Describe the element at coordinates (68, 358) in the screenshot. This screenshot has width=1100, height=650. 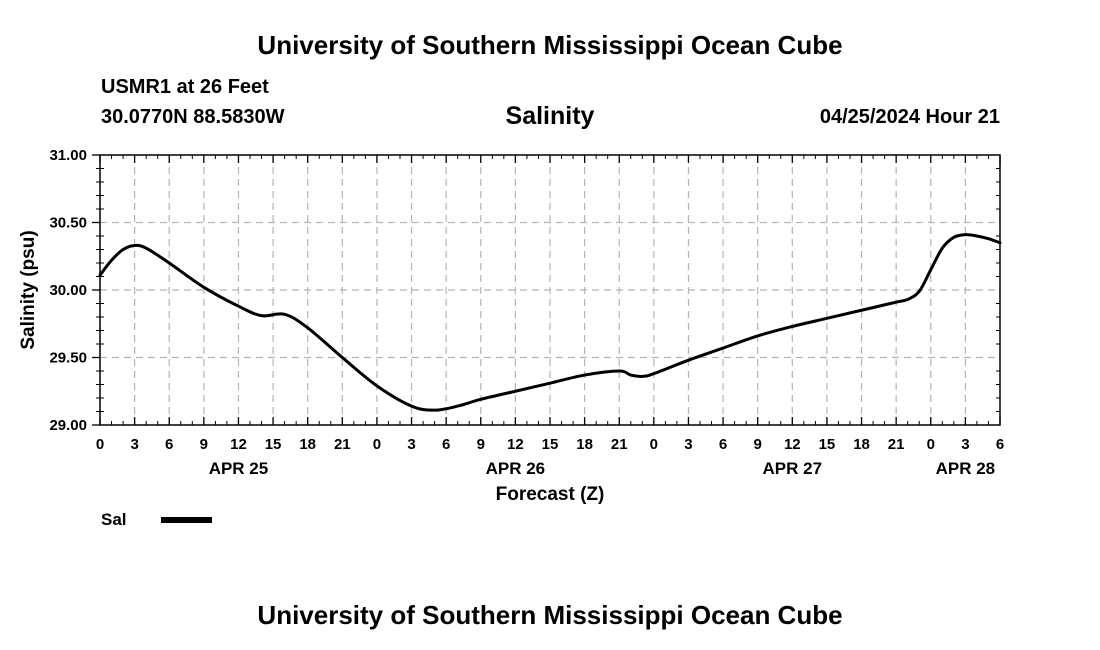
I see `y-tick-label: 29.50` at that location.